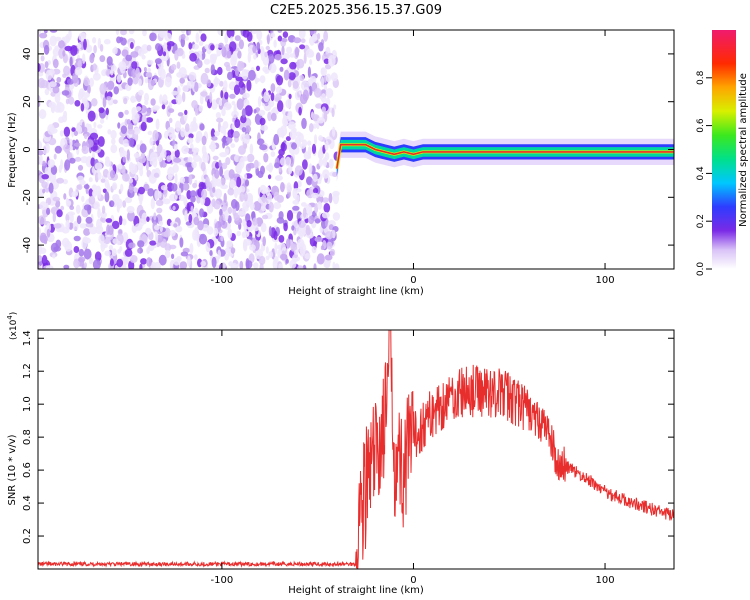  I want to click on snr-y-tick-label: 0.6, so click(27, 470).